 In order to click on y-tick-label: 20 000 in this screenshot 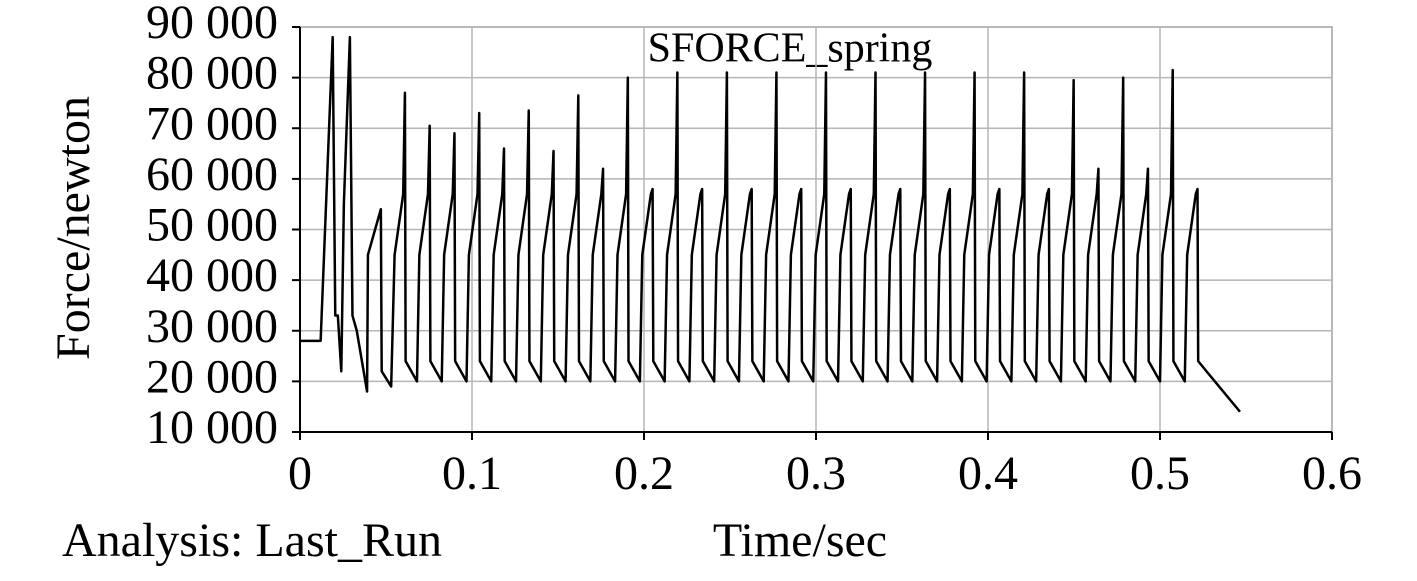, I will do `click(212, 376)`.